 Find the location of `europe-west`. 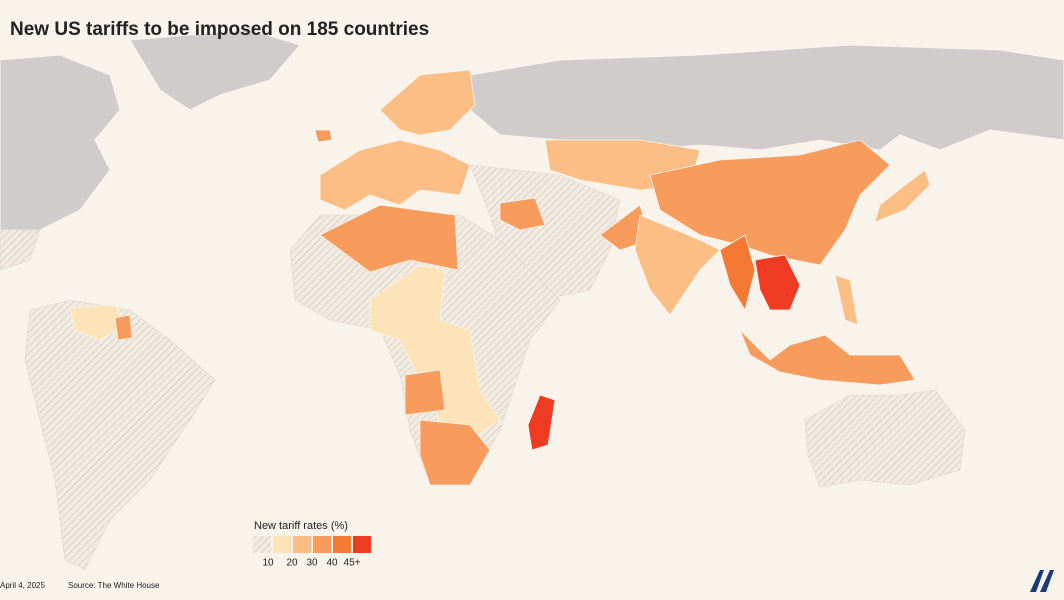

europe-west is located at coordinates (395, 175).